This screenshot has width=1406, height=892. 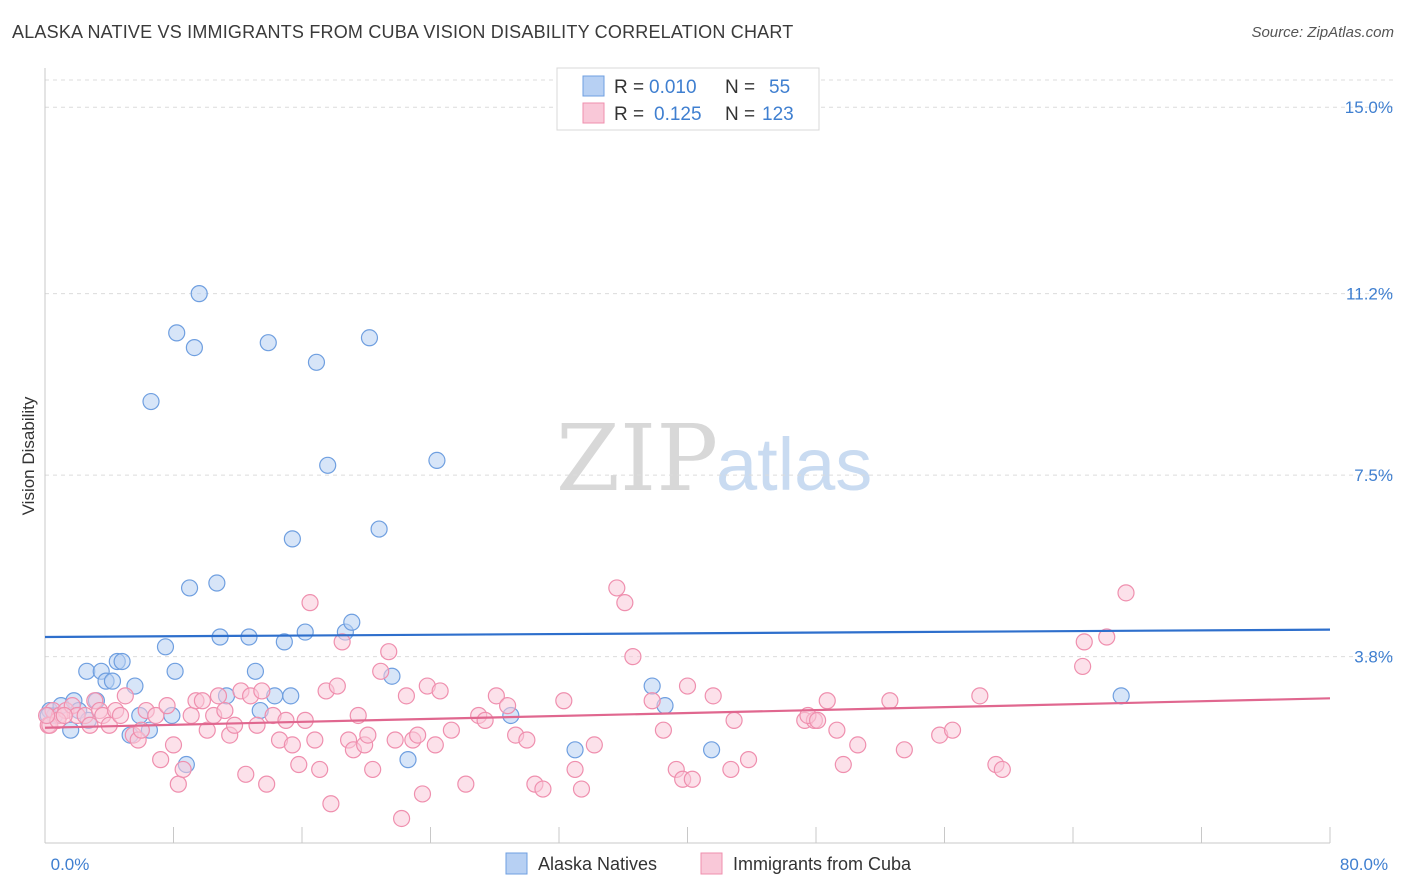 I want to click on stats-swatch-alaska, so click(x=593, y=86).